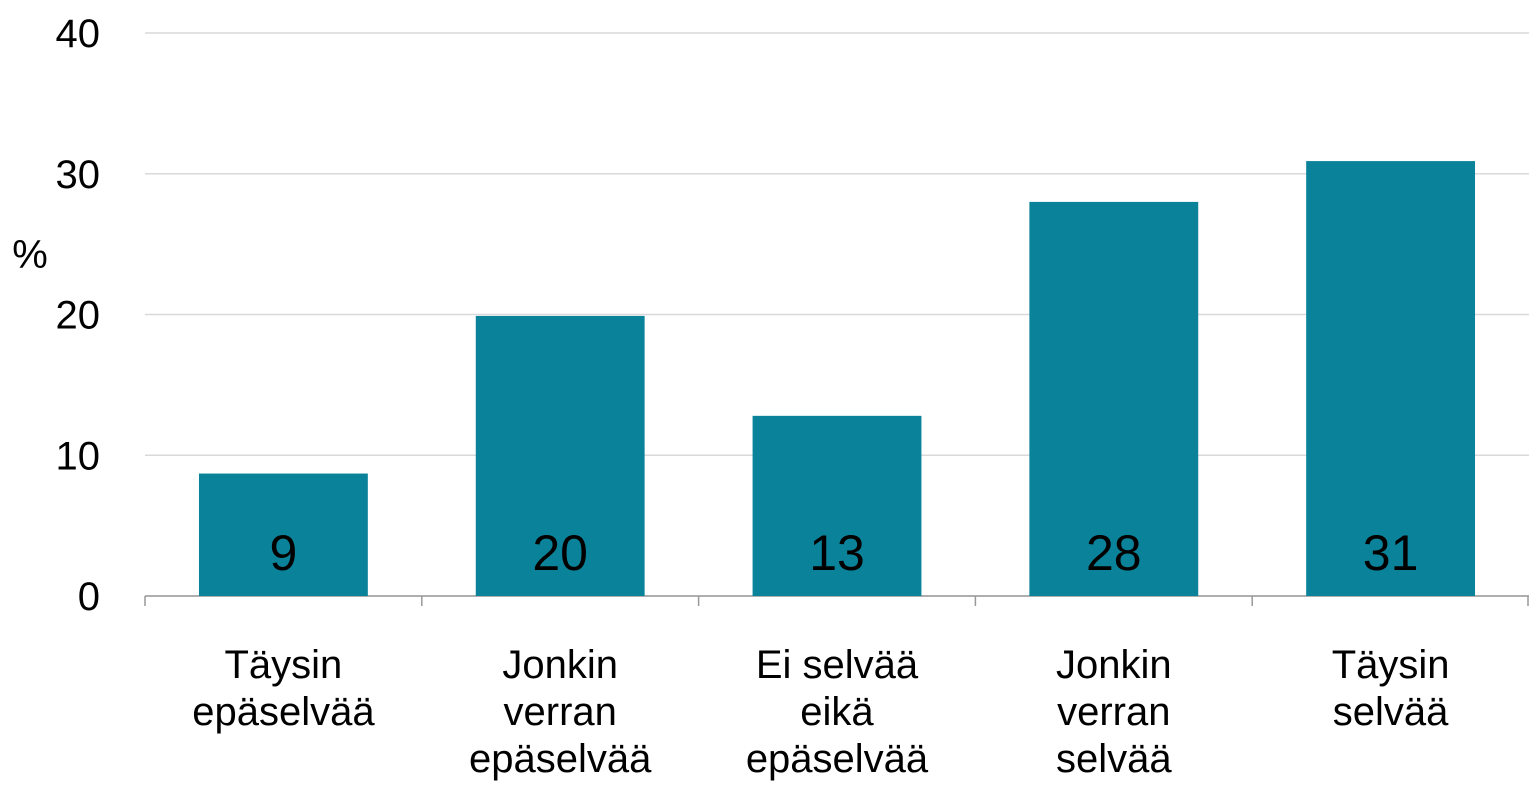 Image resolution: width=1529 pixels, height=785 pixels. I want to click on x-tick-label: Jonkin verran selvää, so click(1114, 712).